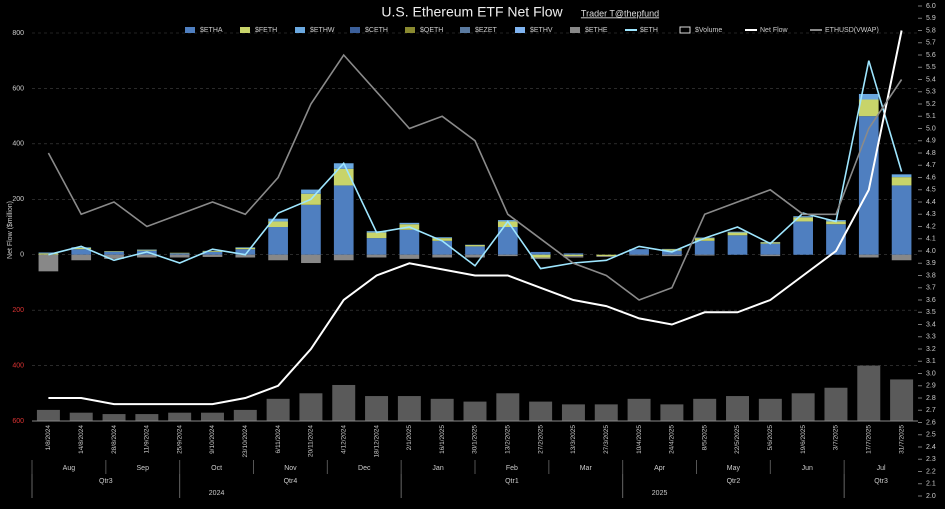 The image size is (945, 509). I want to click on y2-tick-label: 4.1, so click(931, 239).